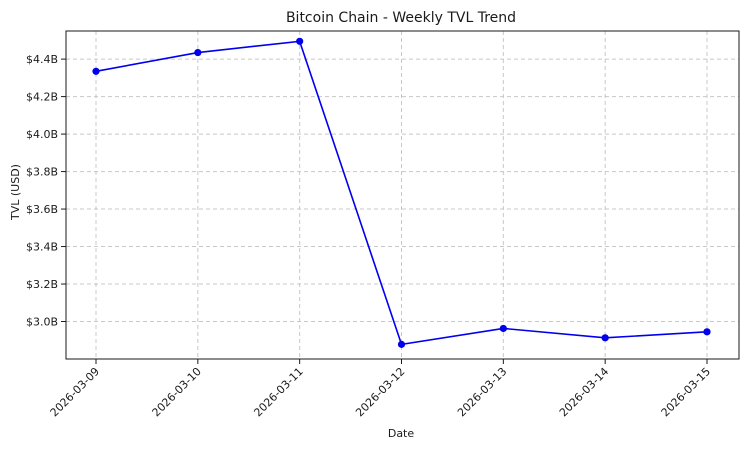 Image resolution: width=750 pixels, height=450 pixels. I want to click on x-tick-label: 2026-03-09, so click(75, 392).